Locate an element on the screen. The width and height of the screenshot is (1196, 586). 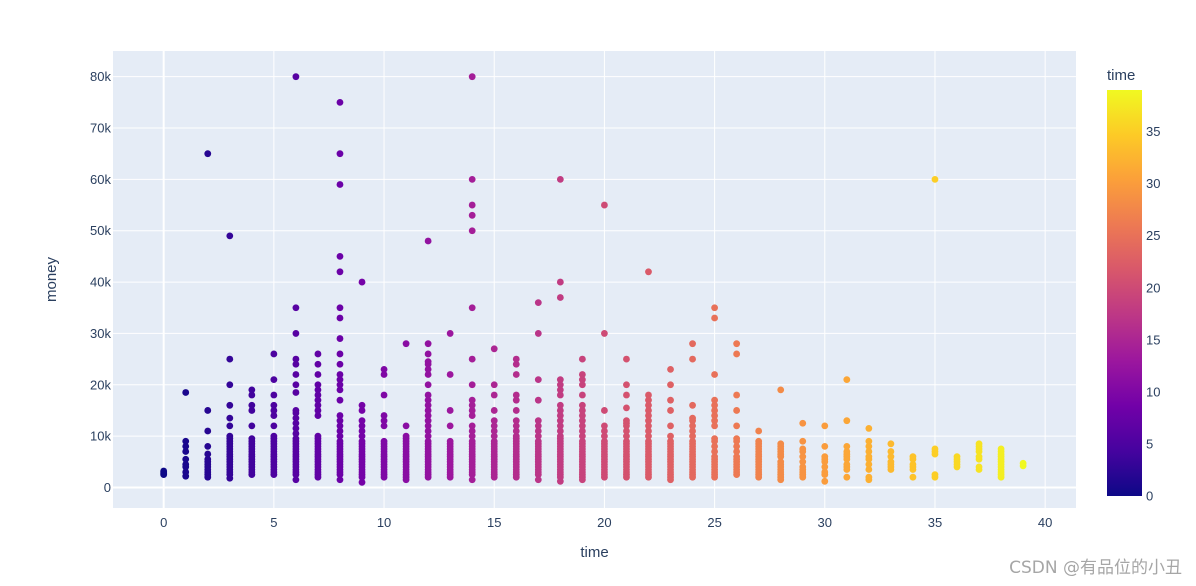
y-tick-label: 10k is located at coordinates (100, 436).